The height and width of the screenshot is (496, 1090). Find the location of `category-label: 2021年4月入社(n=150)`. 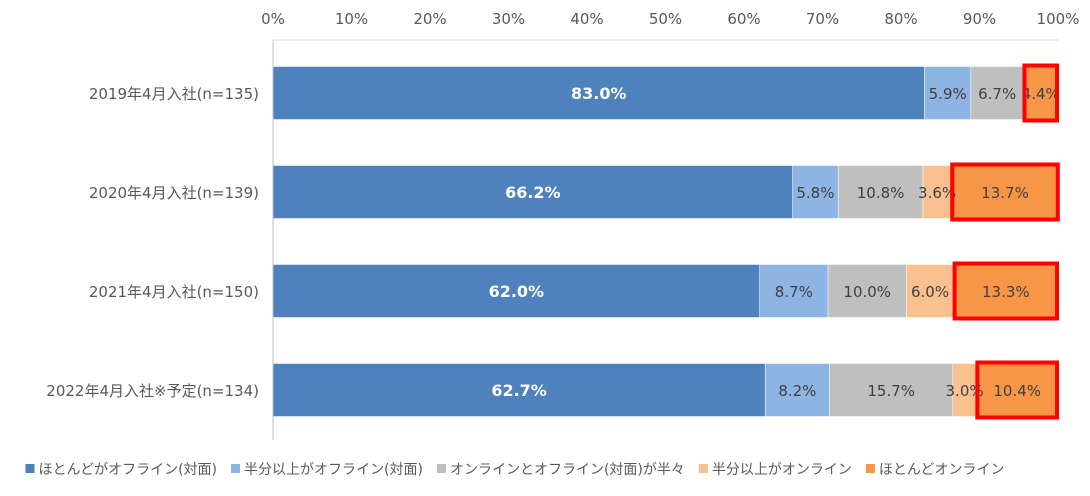

category-label: 2021年4月入社(n=150) is located at coordinates (174, 292).